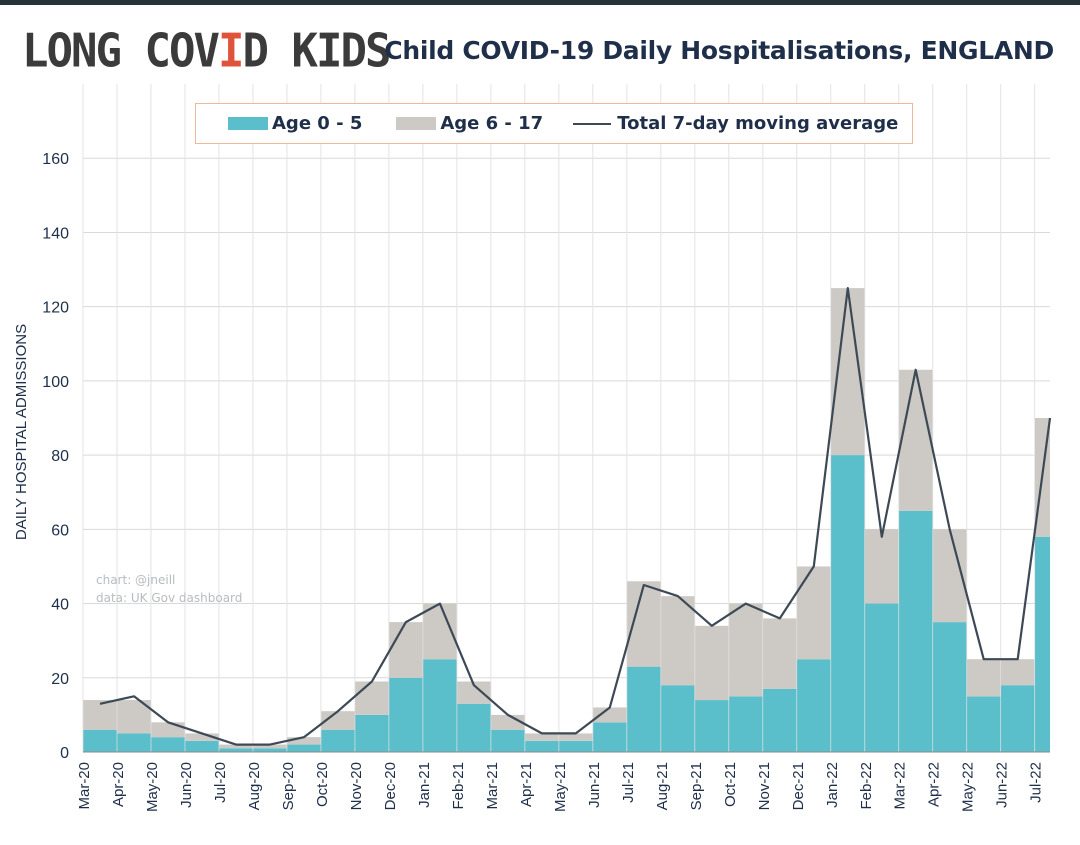  I want to click on x-tick-label: Apr-22, so click(934, 784).